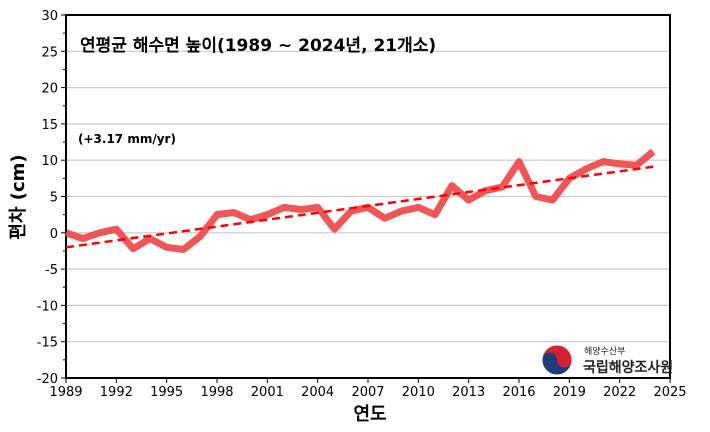  What do you see at coordinates (317, 392) in the screenshot?
I see `x-tick-label: 2004` at bounding box center [317, 392].